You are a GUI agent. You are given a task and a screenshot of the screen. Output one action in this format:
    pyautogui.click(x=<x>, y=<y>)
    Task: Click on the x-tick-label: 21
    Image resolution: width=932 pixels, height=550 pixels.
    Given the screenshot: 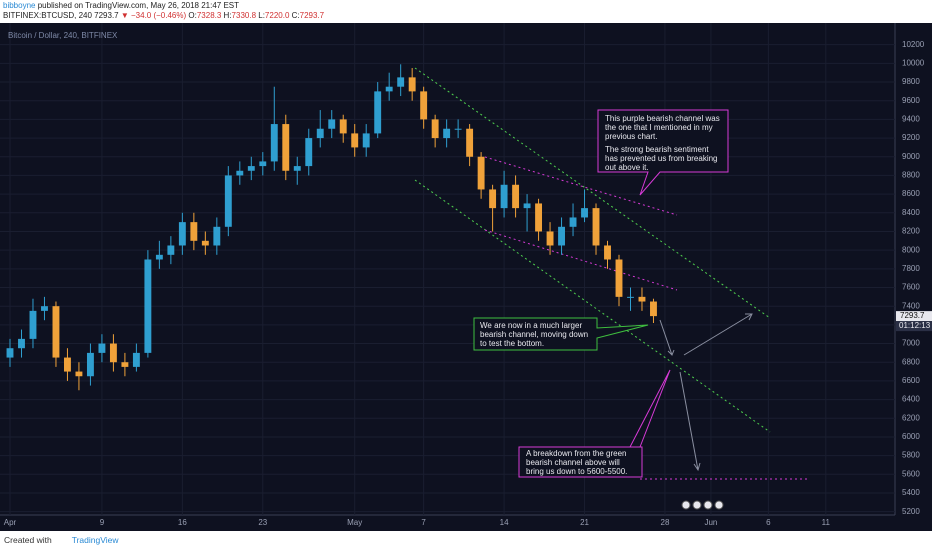 What is the action you would take?
    pyautogui.click(x=584, y=522)
    